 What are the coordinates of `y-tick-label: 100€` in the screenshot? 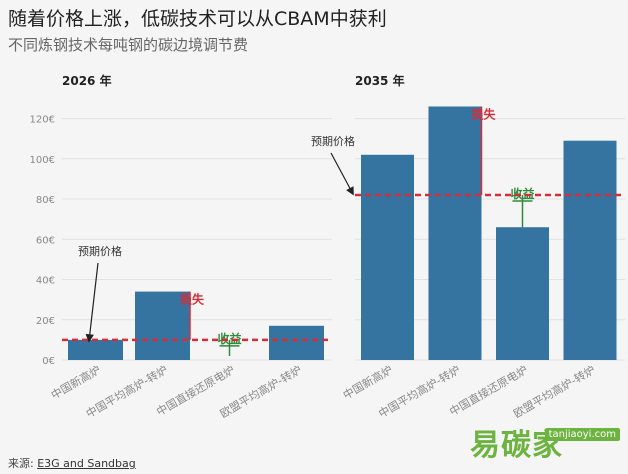 It's located at (42, 160).